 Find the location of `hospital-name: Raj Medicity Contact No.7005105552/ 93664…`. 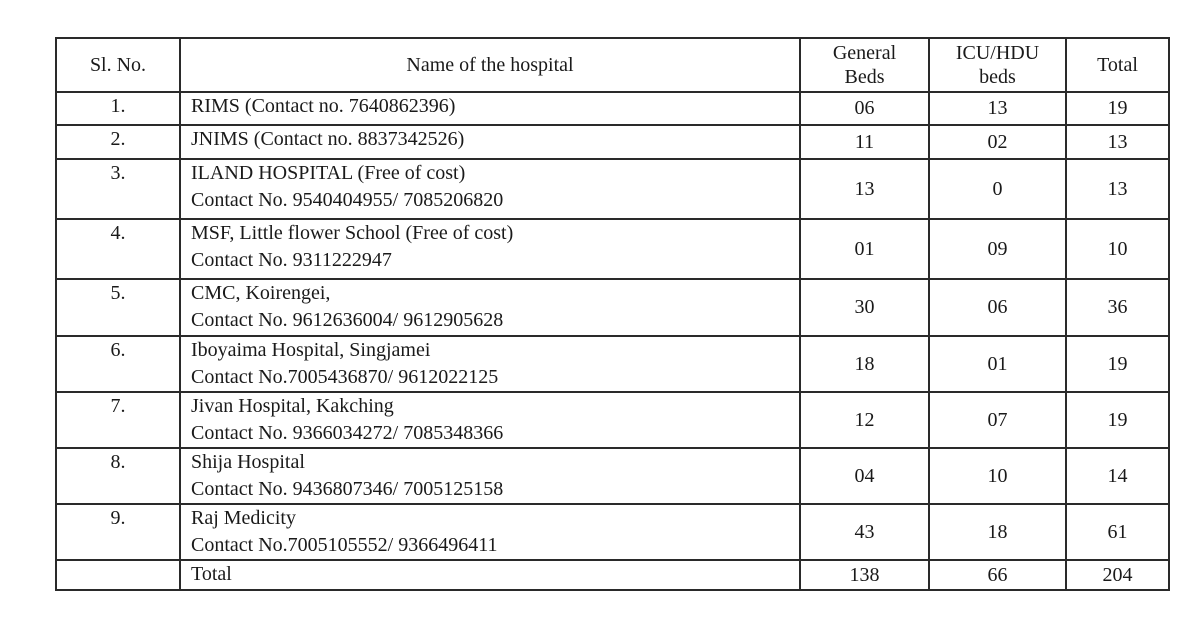

hospital-name: Raj Medicity Contact No.7005105552/ 93664… is located at coordinates (490, 532).